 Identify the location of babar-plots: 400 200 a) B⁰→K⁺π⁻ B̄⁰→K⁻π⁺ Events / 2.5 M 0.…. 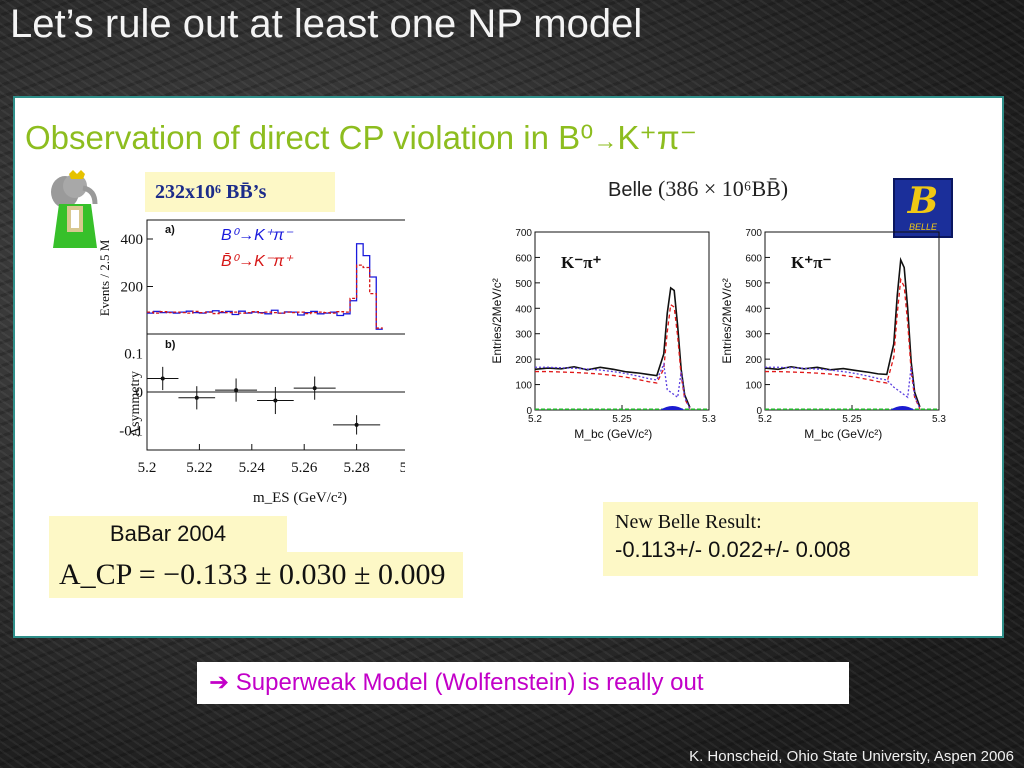
(251, 362).